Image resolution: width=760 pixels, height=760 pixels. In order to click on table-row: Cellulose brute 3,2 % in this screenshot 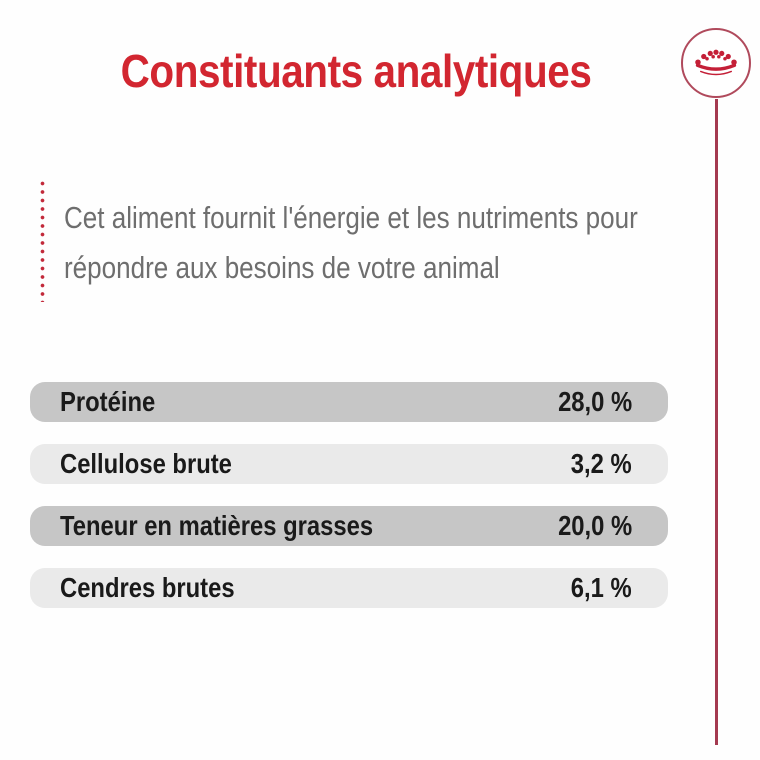, I will do `click(349, 464)`.